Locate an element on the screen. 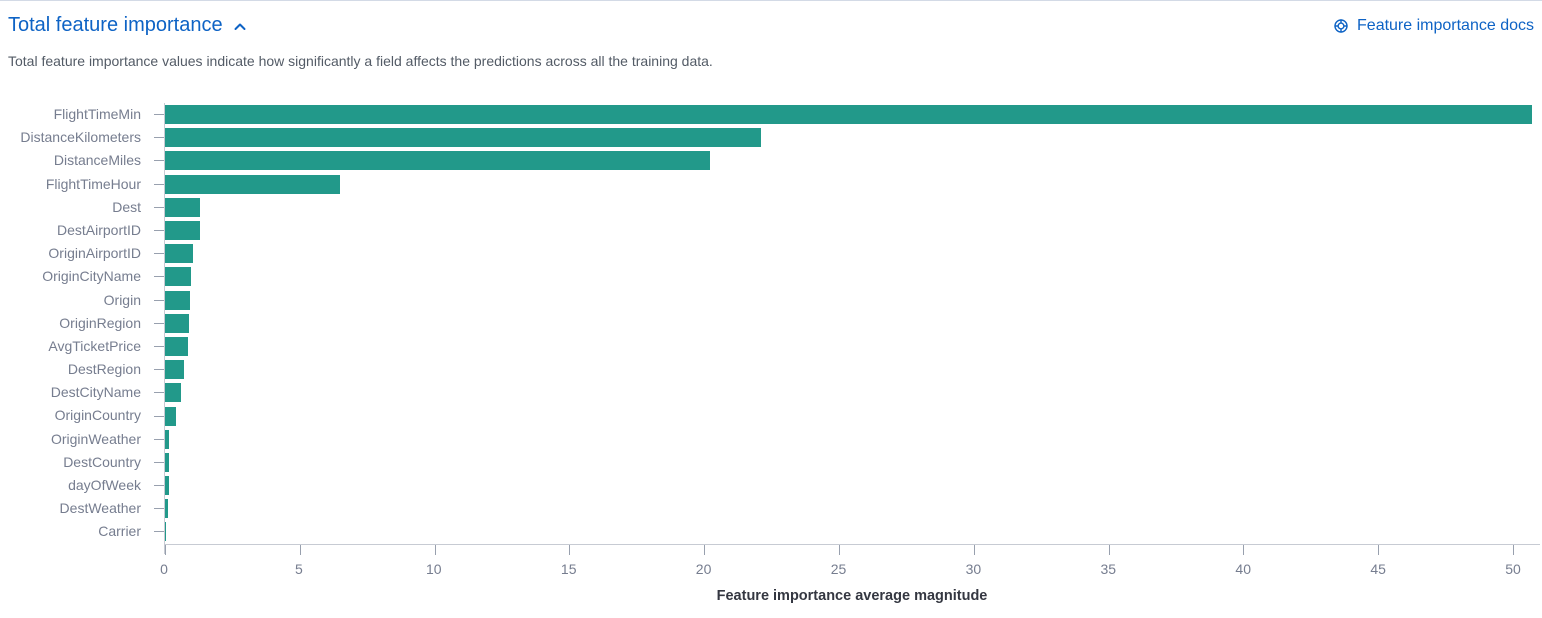 Image resolution: width=1542 pixels, height=618 pixels. chart-row: OriginWeather is located at coordinates (771, 439).